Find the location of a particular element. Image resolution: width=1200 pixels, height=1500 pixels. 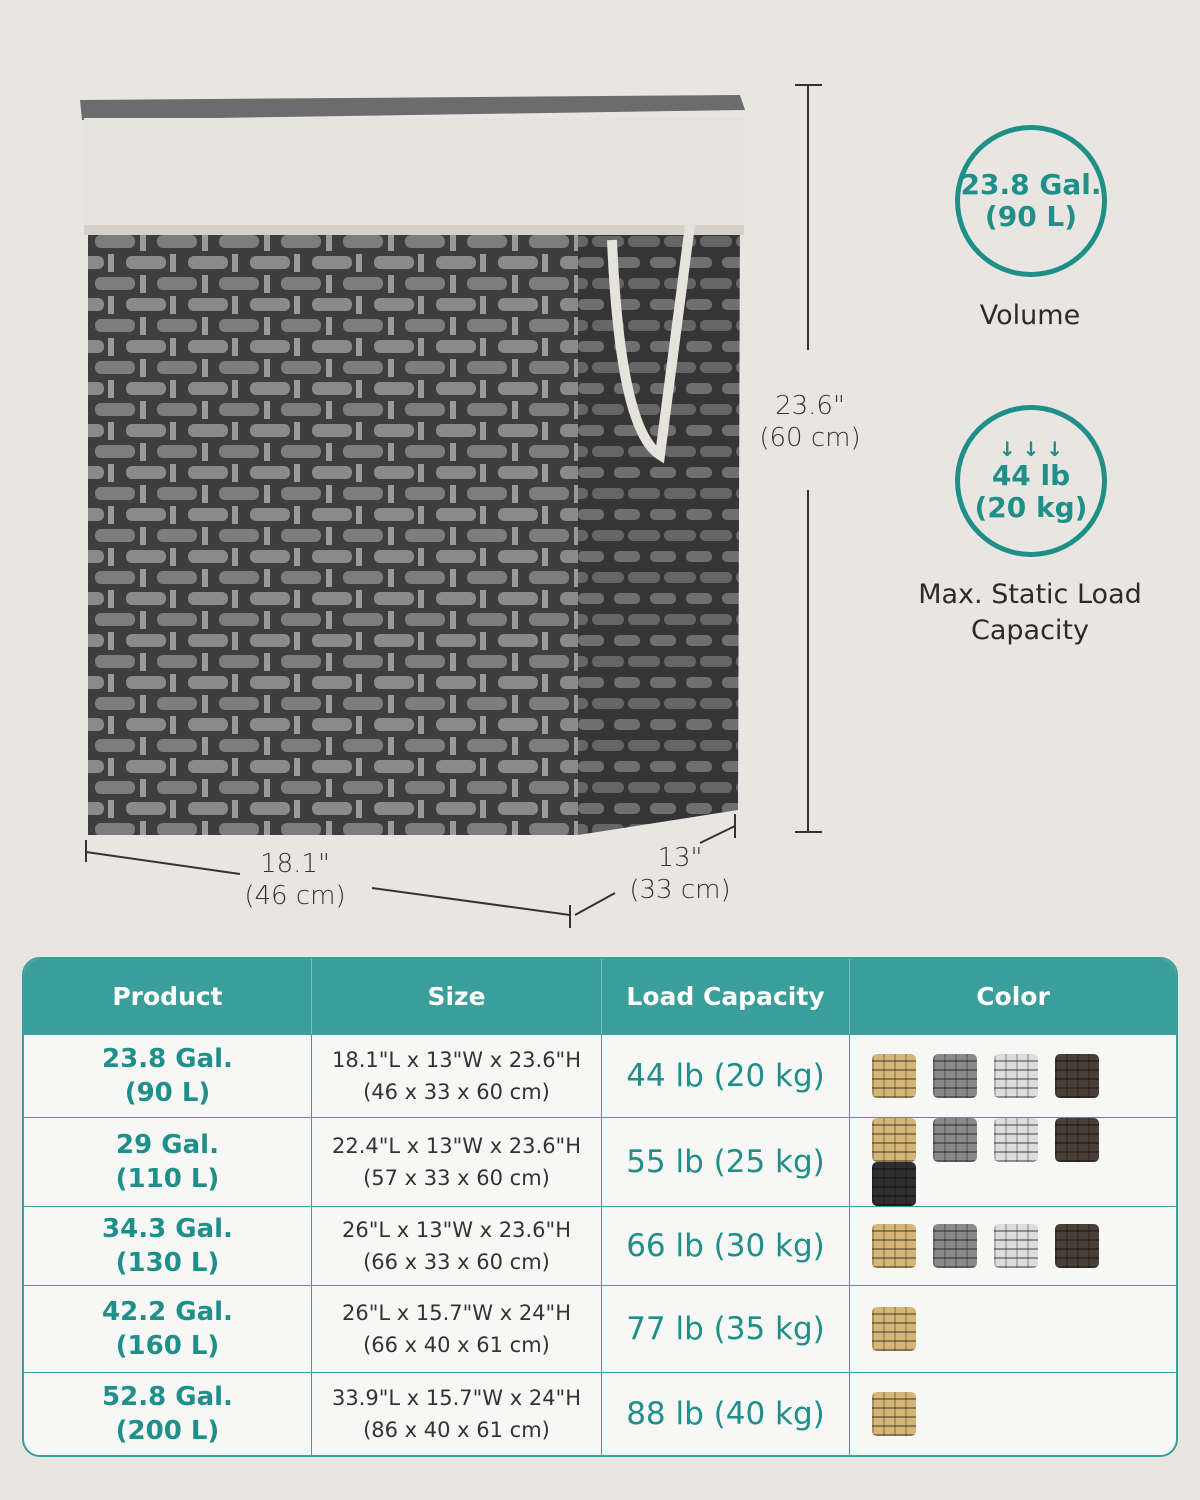

load-cell: 55 lb (25 kg) is located at coordinates (726, 1161).